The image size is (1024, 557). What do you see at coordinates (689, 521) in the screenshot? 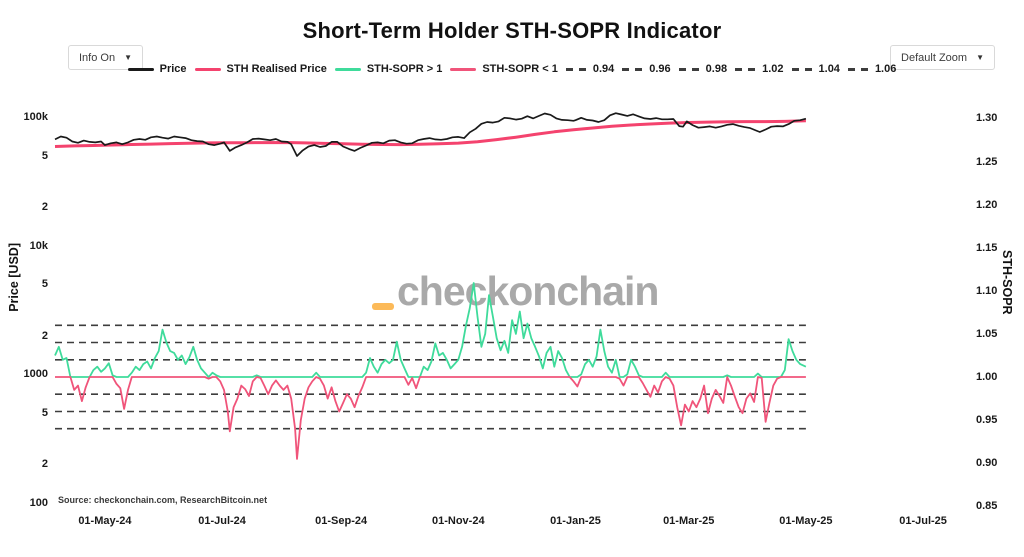
I see `x-axis-tick-label: 01-Mar-25` at bounding box center [689, 521].